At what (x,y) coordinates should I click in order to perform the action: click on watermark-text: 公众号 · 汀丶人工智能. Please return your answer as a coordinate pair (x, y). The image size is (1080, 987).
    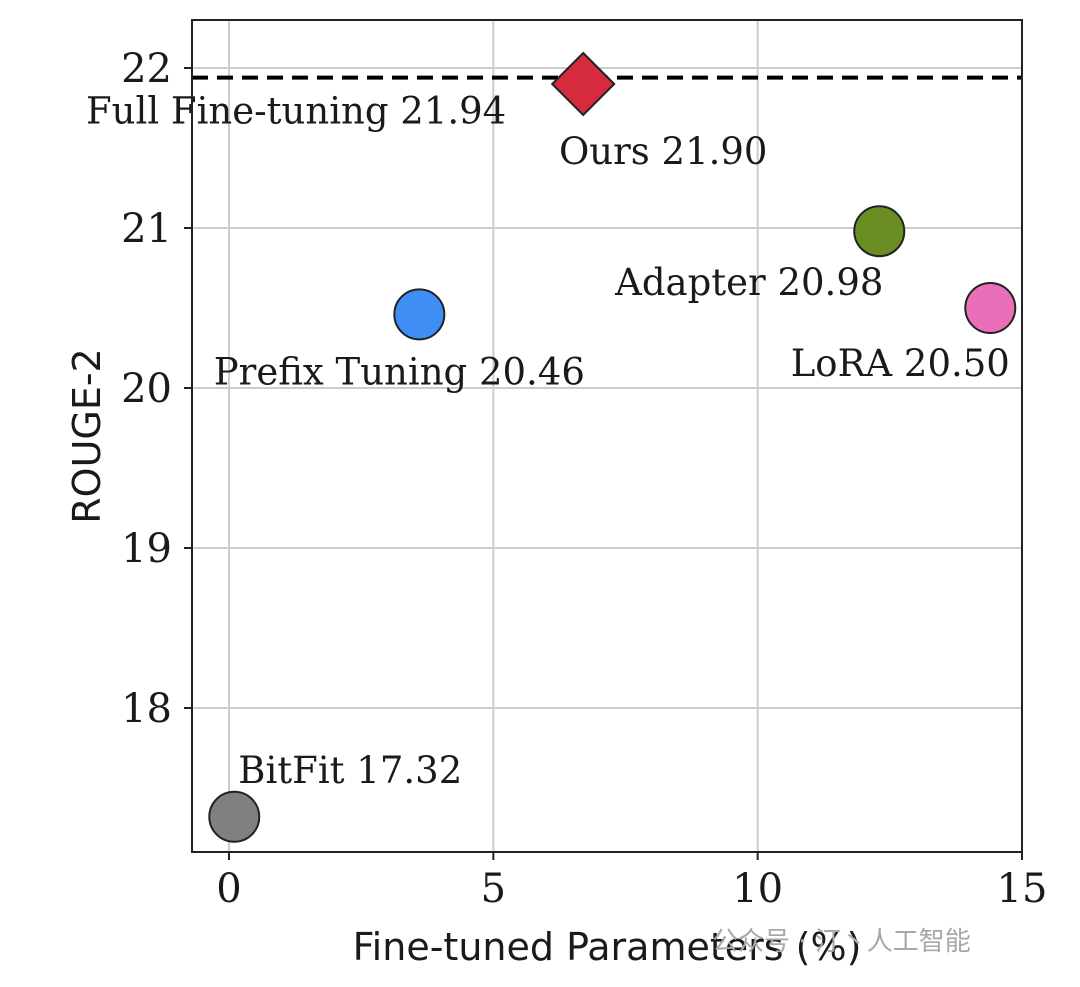
    Looking at the image, I should click on (841, 942).